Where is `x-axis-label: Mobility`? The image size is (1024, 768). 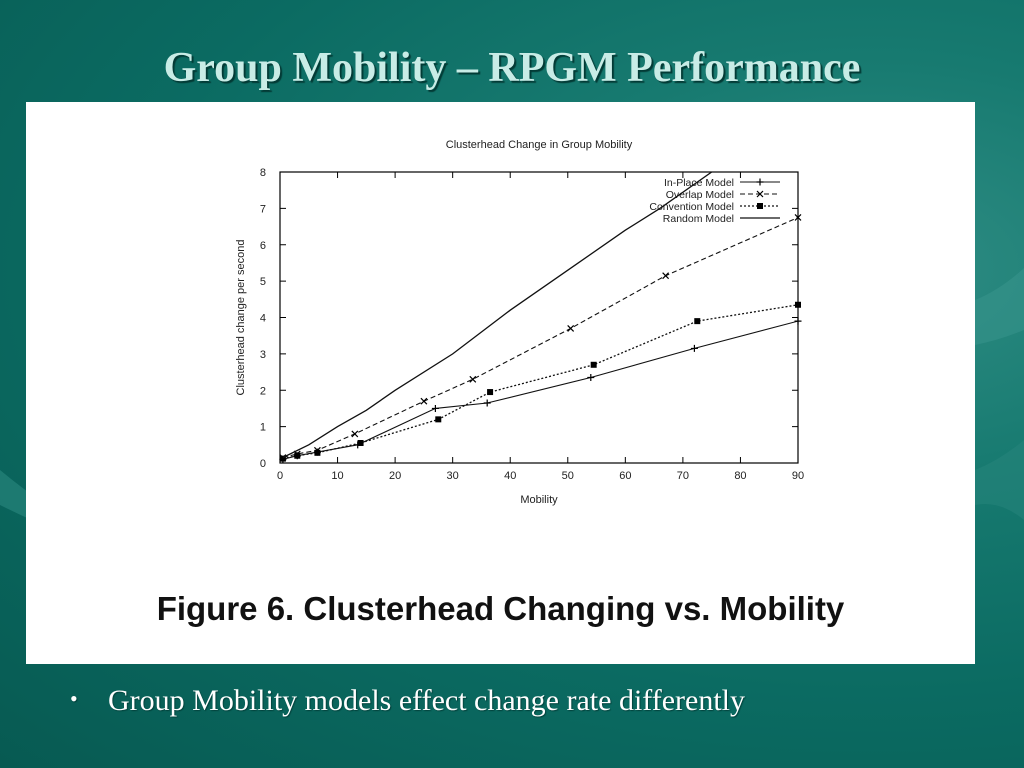 x-axis-label: Mobility is located at coordinates (539, 500).